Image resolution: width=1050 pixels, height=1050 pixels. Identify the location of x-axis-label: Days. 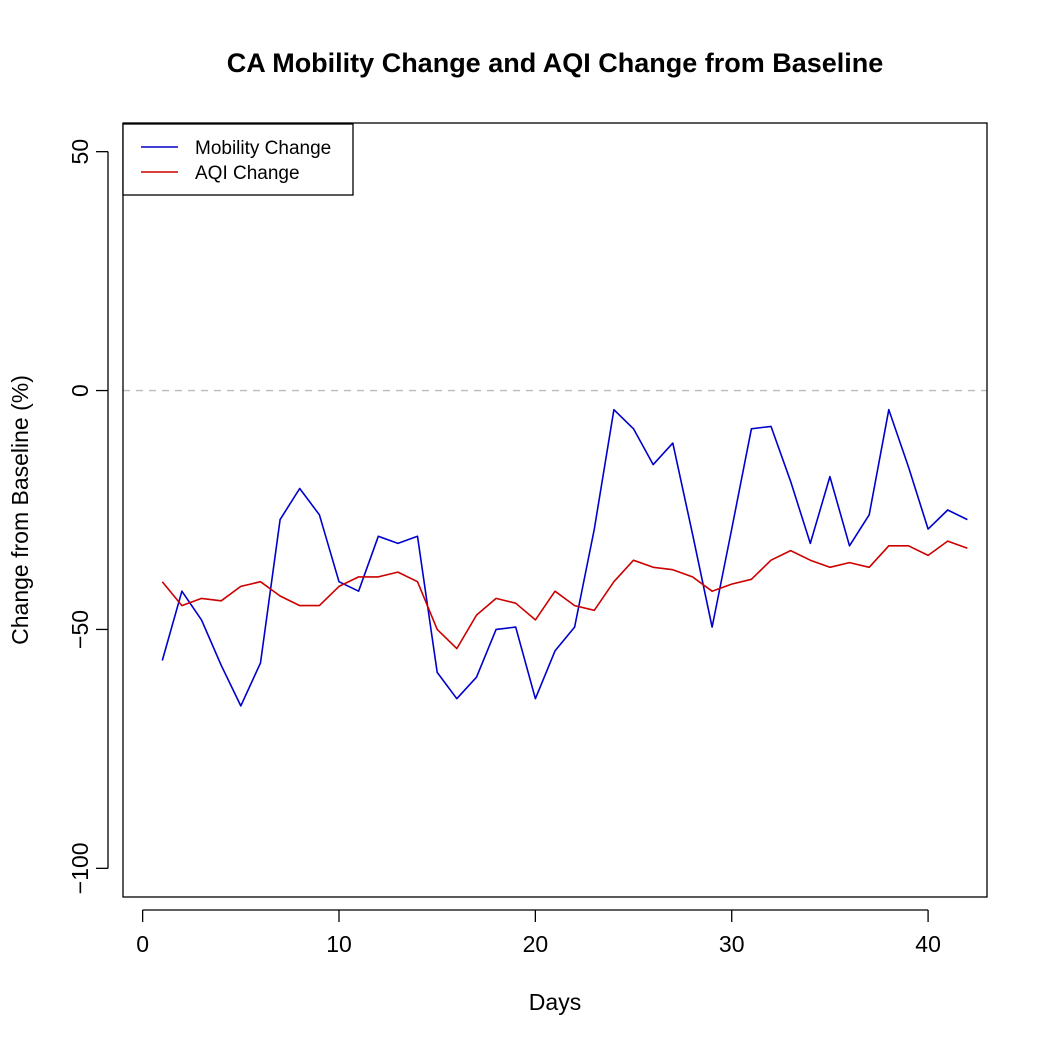
(555, 1002).